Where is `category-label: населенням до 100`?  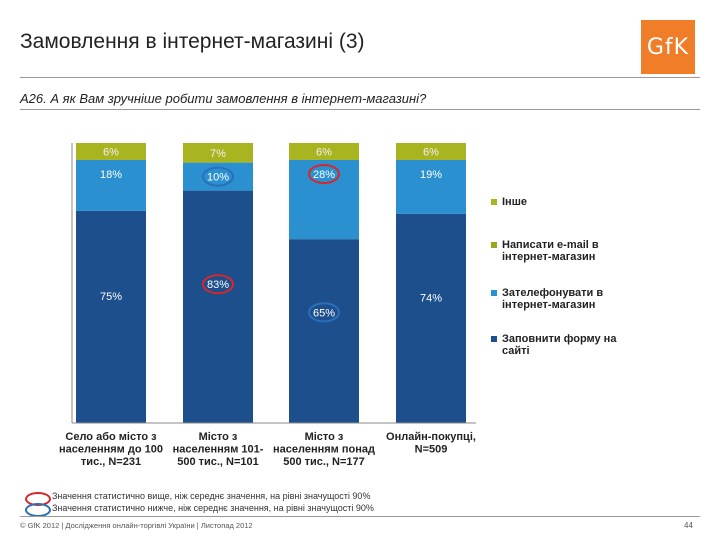 category-label: населенням до 100 is located at coordinates (111, 450).